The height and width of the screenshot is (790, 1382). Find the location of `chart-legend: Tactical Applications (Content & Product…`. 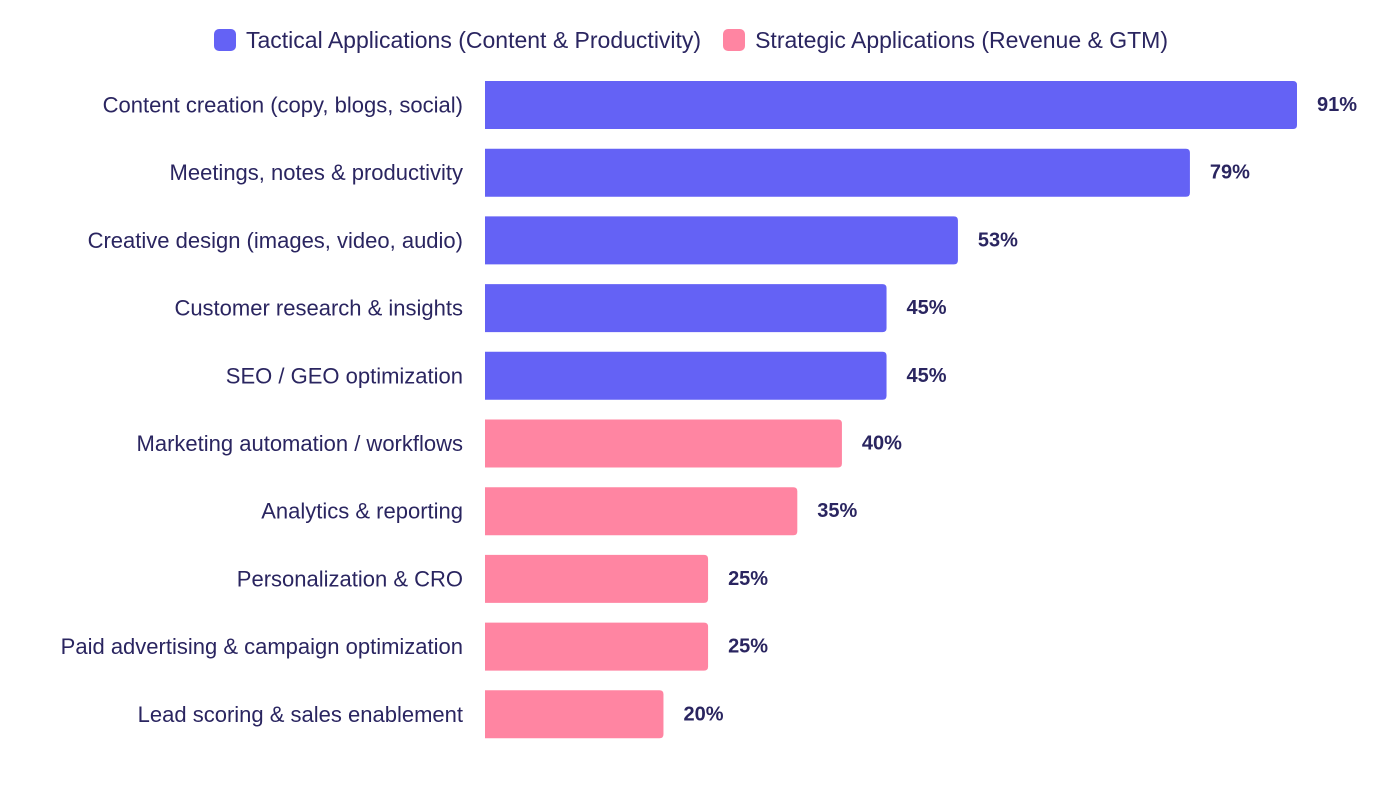

chart-legend: Tactical Applications (Content & Product… is located at coordinates (691, 40).